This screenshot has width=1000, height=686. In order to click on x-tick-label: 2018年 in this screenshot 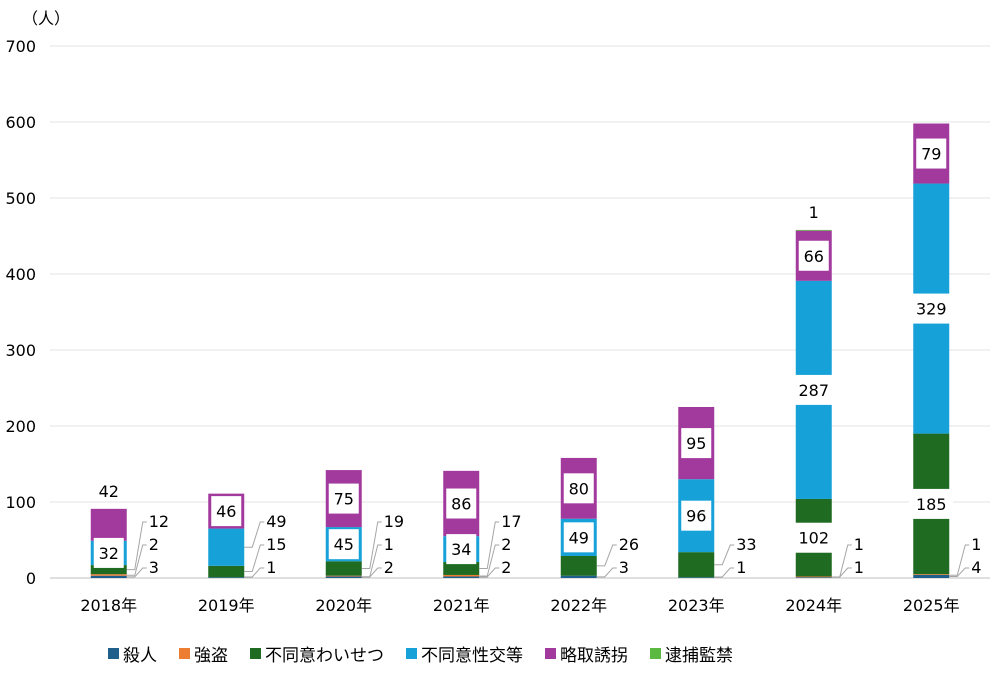, I will do `click(108, 605)`.